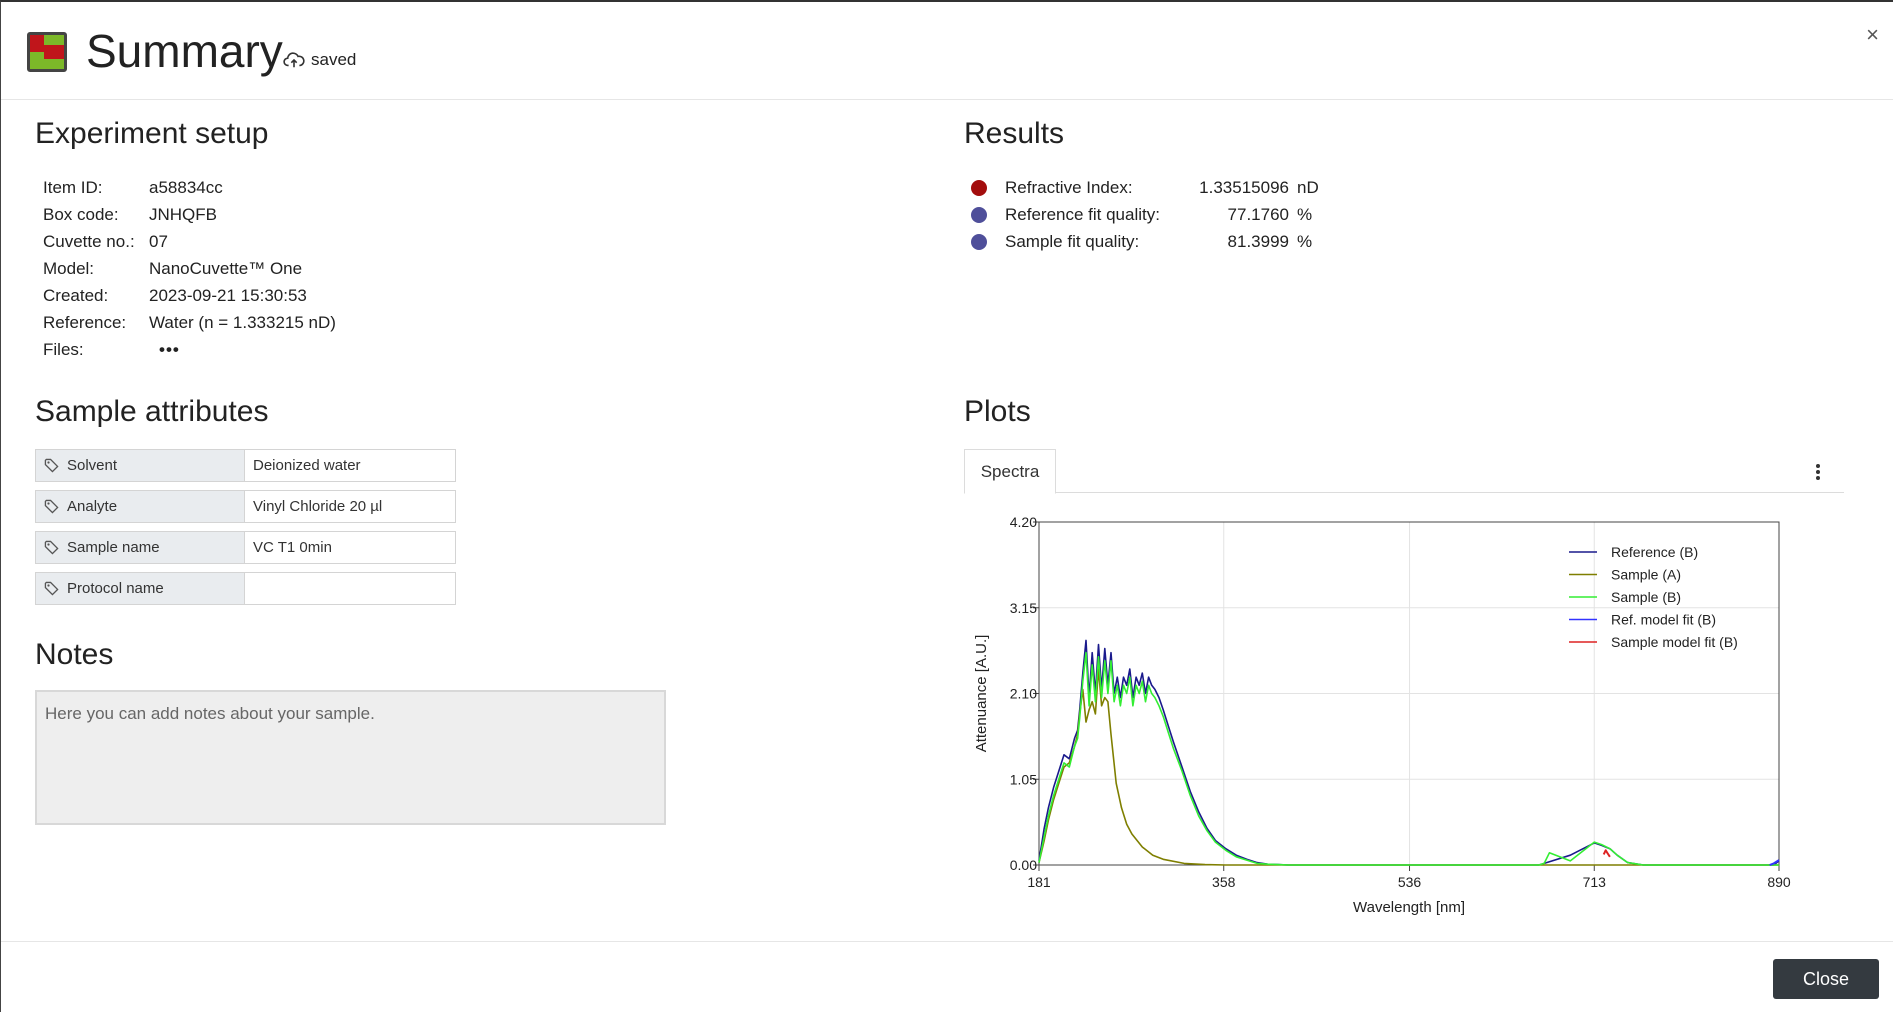 This screenshot has width=1893, height=1012. I want to click on footer-divider, so click(947, 941).